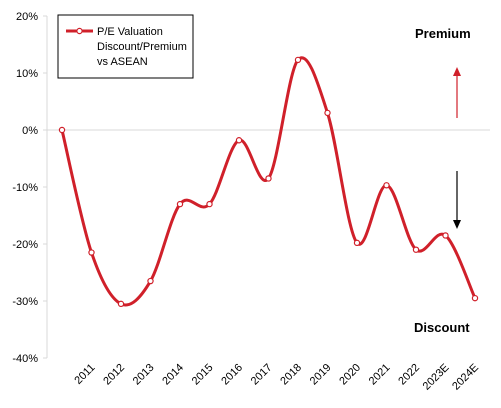  Describe the element at coordinates (298, 60) in the screenshot. I see `data-point-2018` at that location.